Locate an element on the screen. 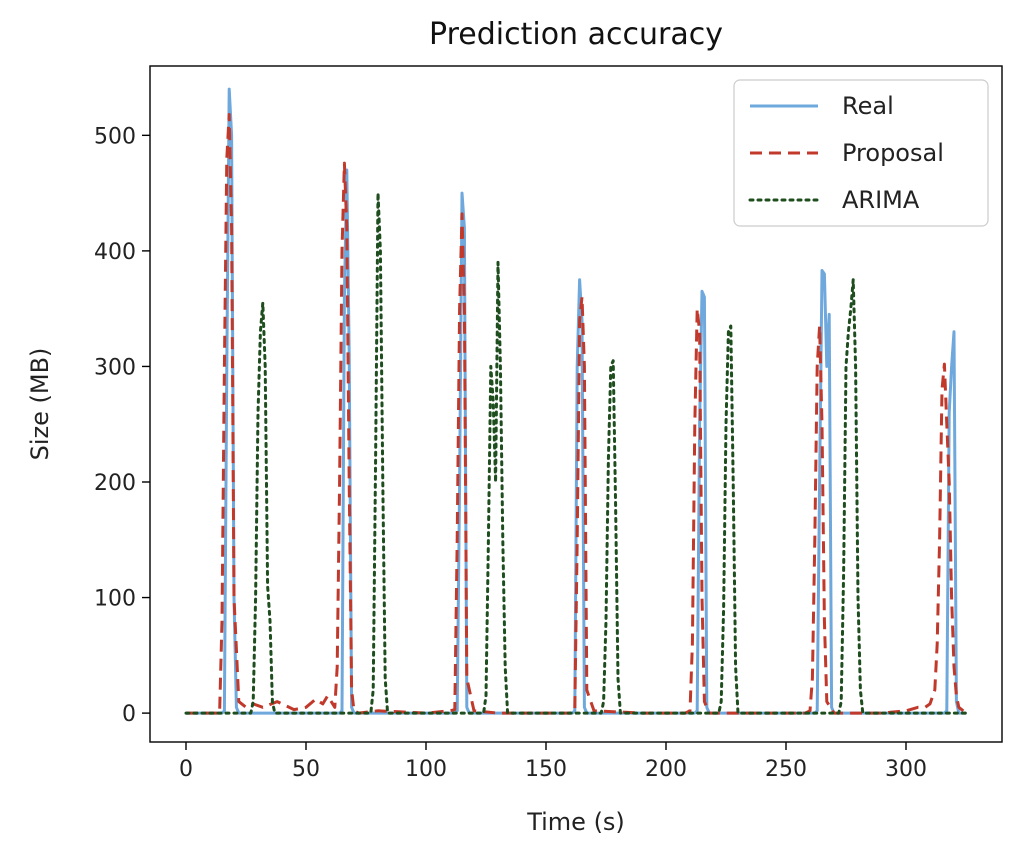 The height and width of the screenshot is (846, 1032). chart-title: Prediction accuracy is located at coordinates (576, 34).